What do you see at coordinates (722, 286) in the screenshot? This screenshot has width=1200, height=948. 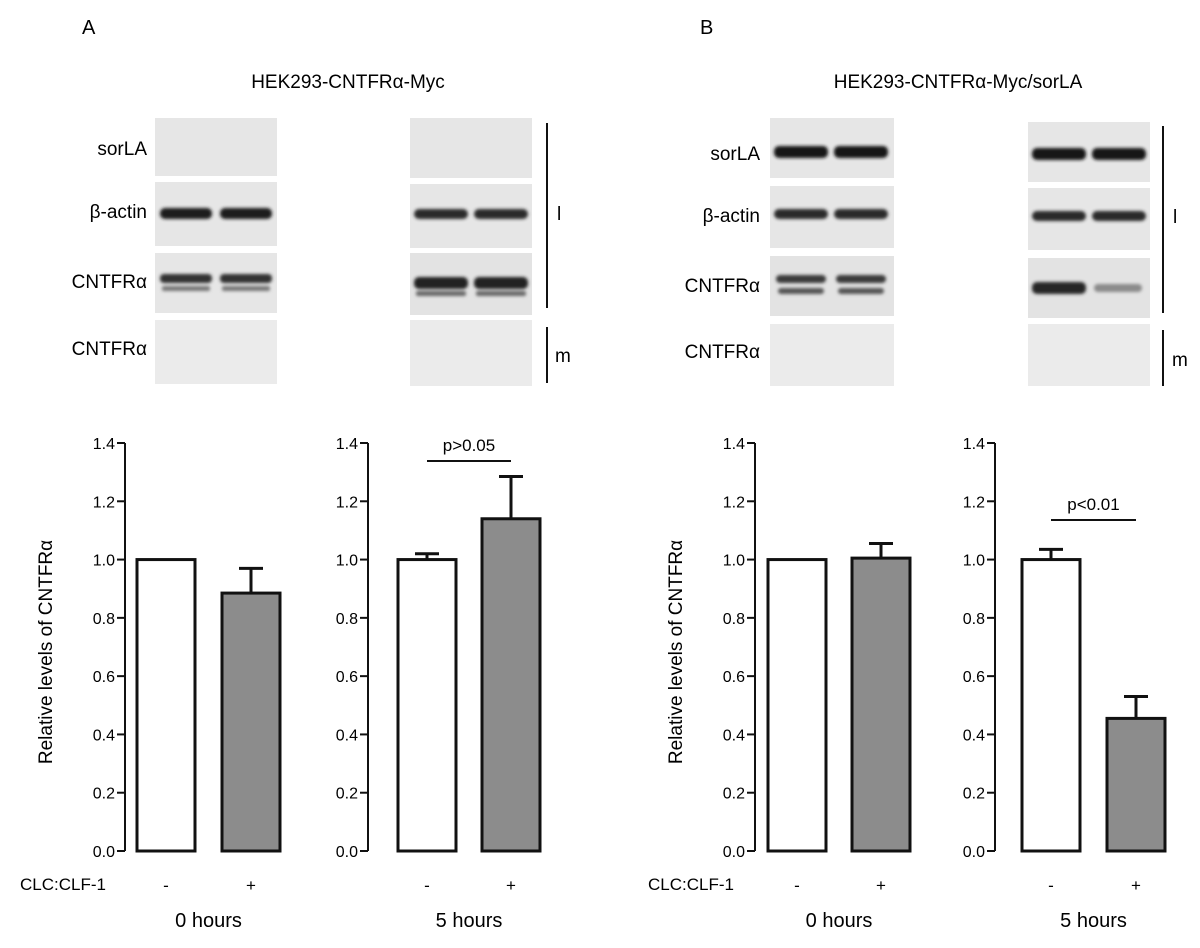 I see `blot-label-cntfr-lysate-b: CNTFRα` at bounding box center [722, 286].